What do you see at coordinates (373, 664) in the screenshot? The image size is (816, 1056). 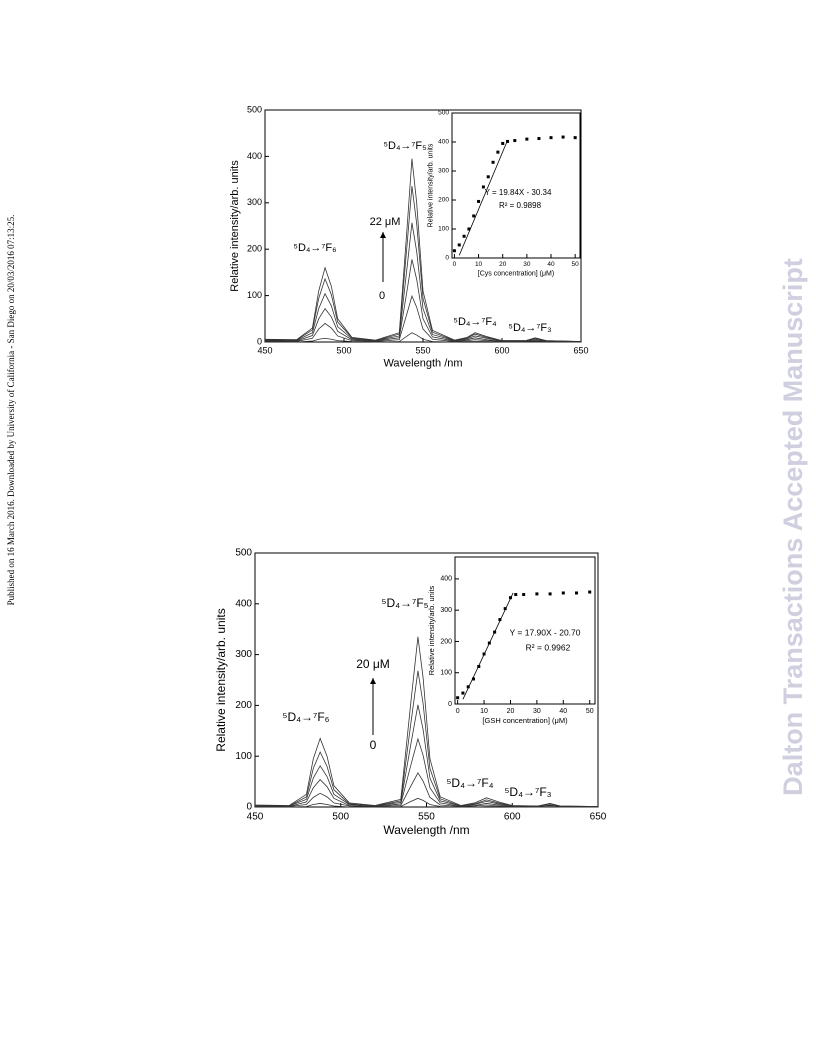 I see `annotation: 20 μM` at bounding box center [373, 664].